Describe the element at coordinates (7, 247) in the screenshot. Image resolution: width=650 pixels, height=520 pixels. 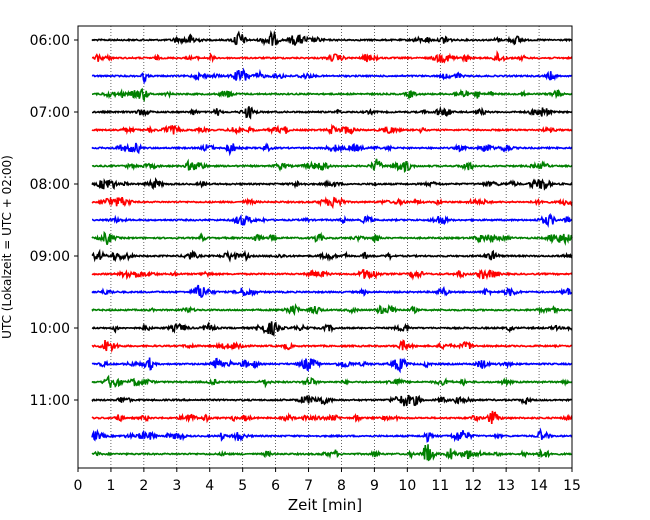
I see `y-axis-label: UTC (Lokalzeit = UTC + 02:00)` at that location.